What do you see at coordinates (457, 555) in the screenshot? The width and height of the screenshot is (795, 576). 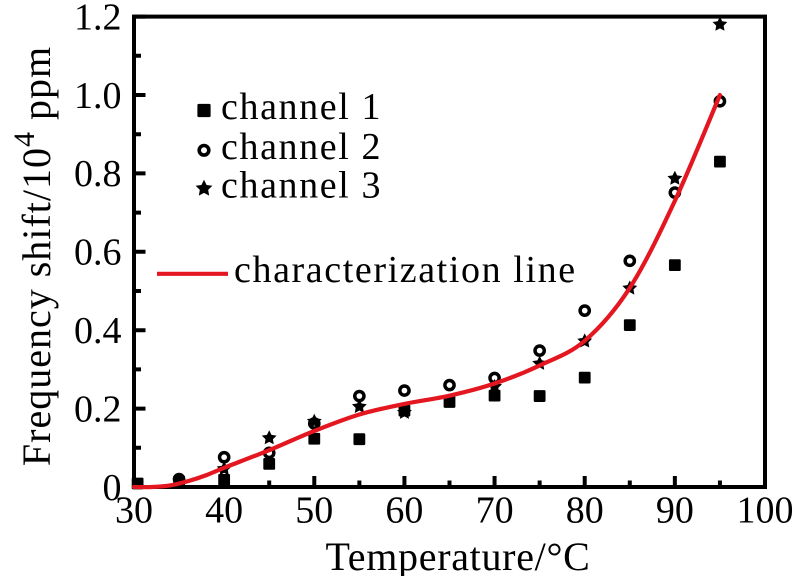 I see `svg-text: Temperature/°C` at bounding box center [457, 555].